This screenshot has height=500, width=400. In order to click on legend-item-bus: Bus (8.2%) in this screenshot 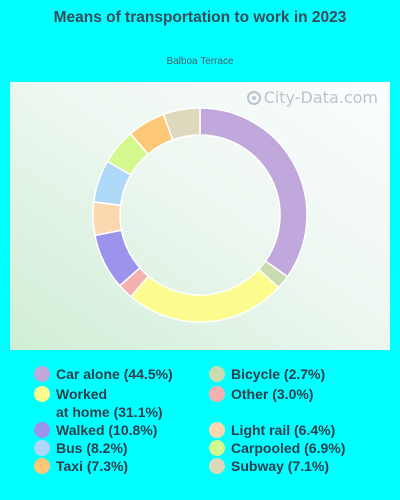, I will do `click(81, 448)`.